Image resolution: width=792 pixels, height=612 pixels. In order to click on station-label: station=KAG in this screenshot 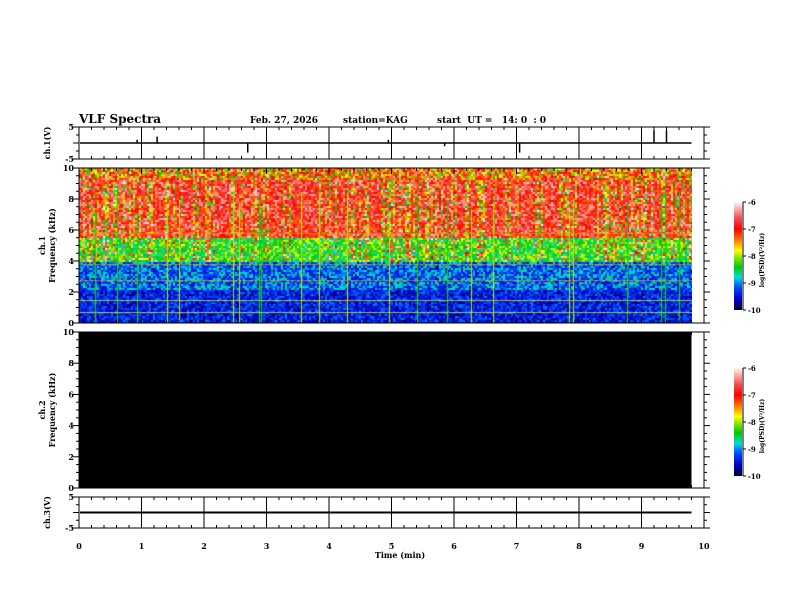, I will do `click(375, 121)`.